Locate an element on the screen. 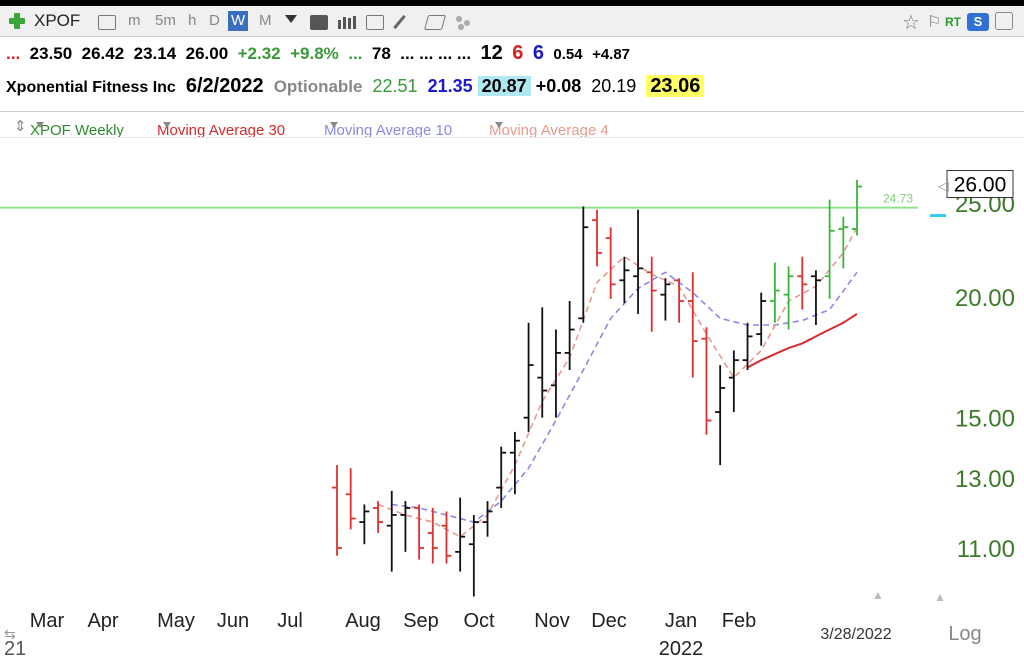 The width and height of the screenshot is (1024, 665). x-month-label: Mar is located at coordinates (47, 621).